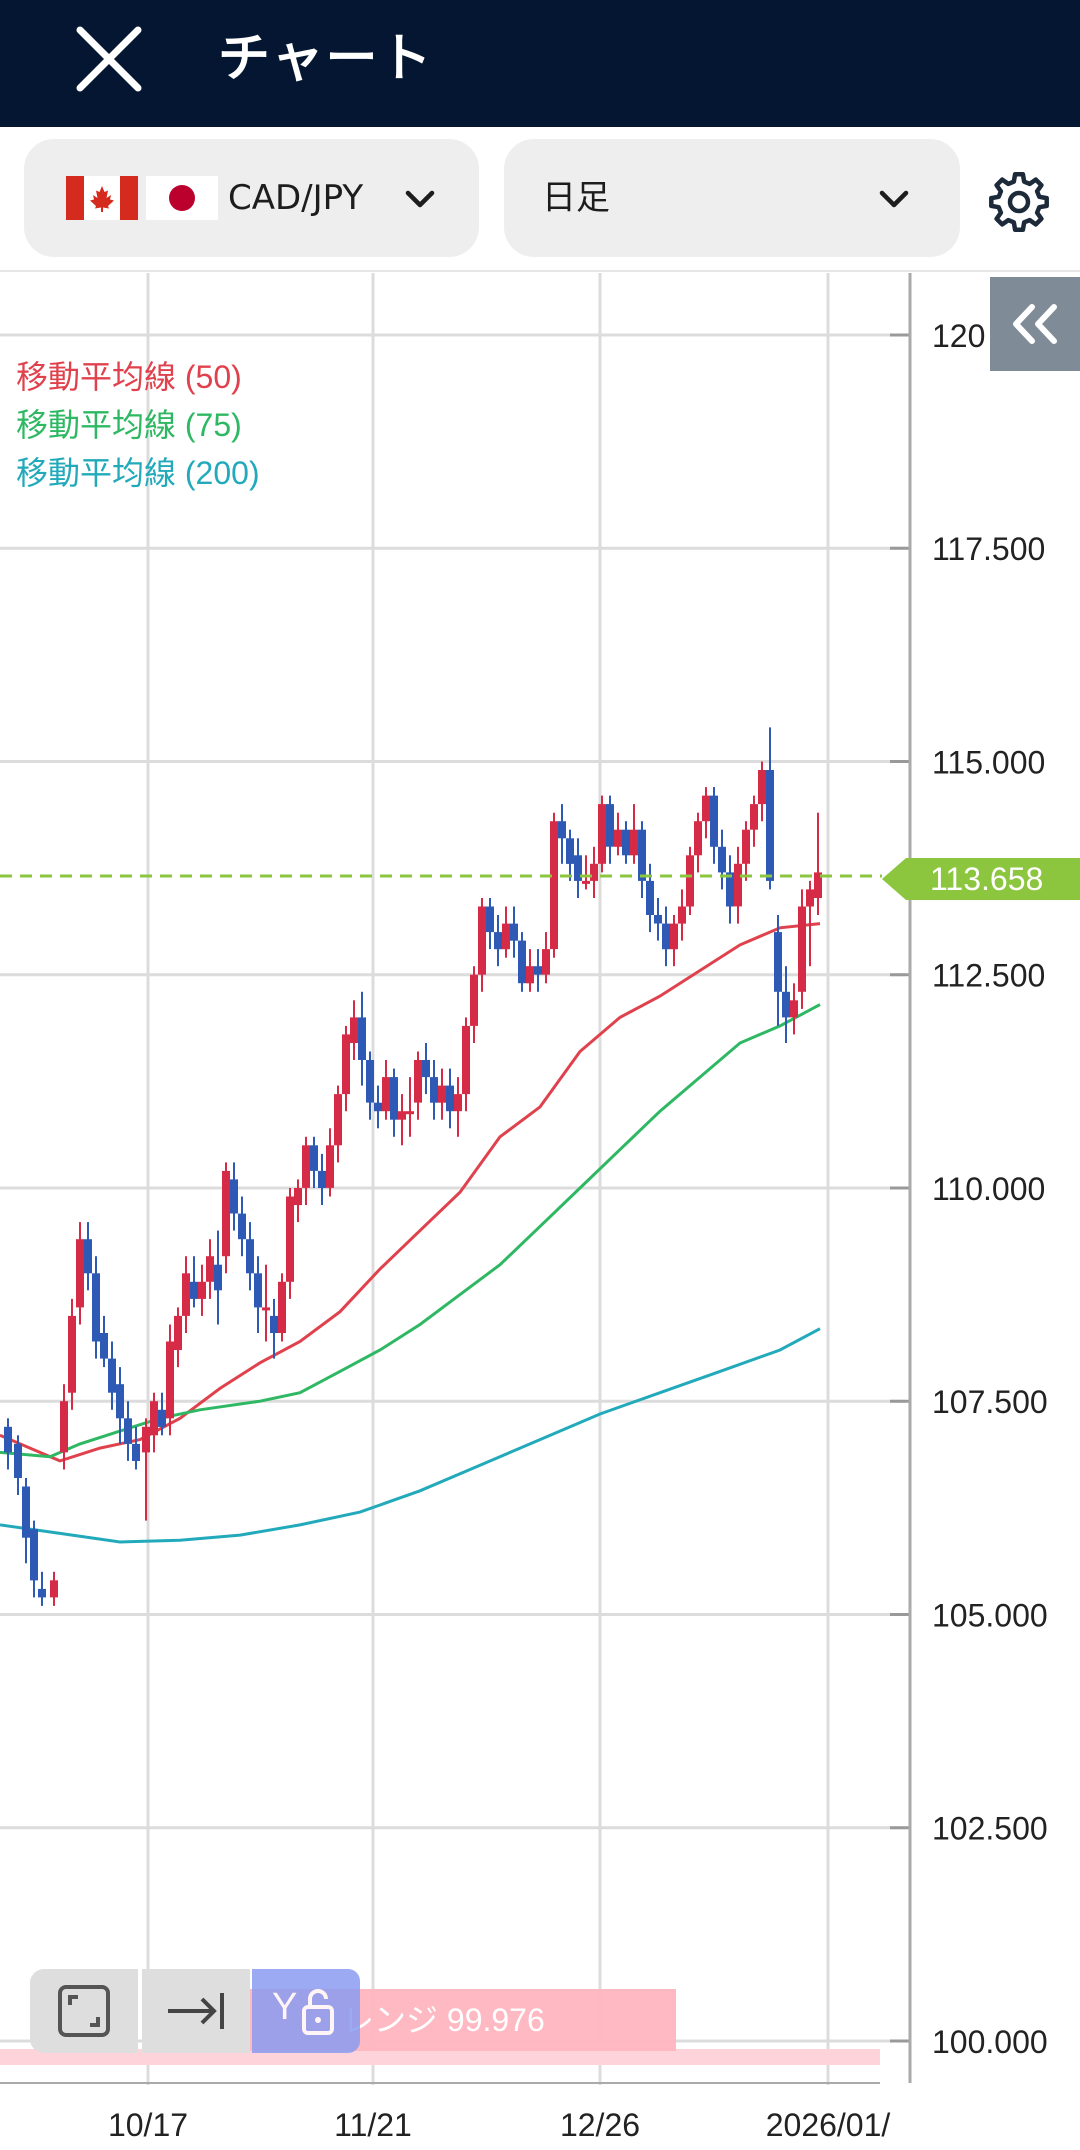 The image size is (1080, 2150). Describe the element at coordinates (894, 199) in the screenshot. I see `chevron-down-icon` at that location.